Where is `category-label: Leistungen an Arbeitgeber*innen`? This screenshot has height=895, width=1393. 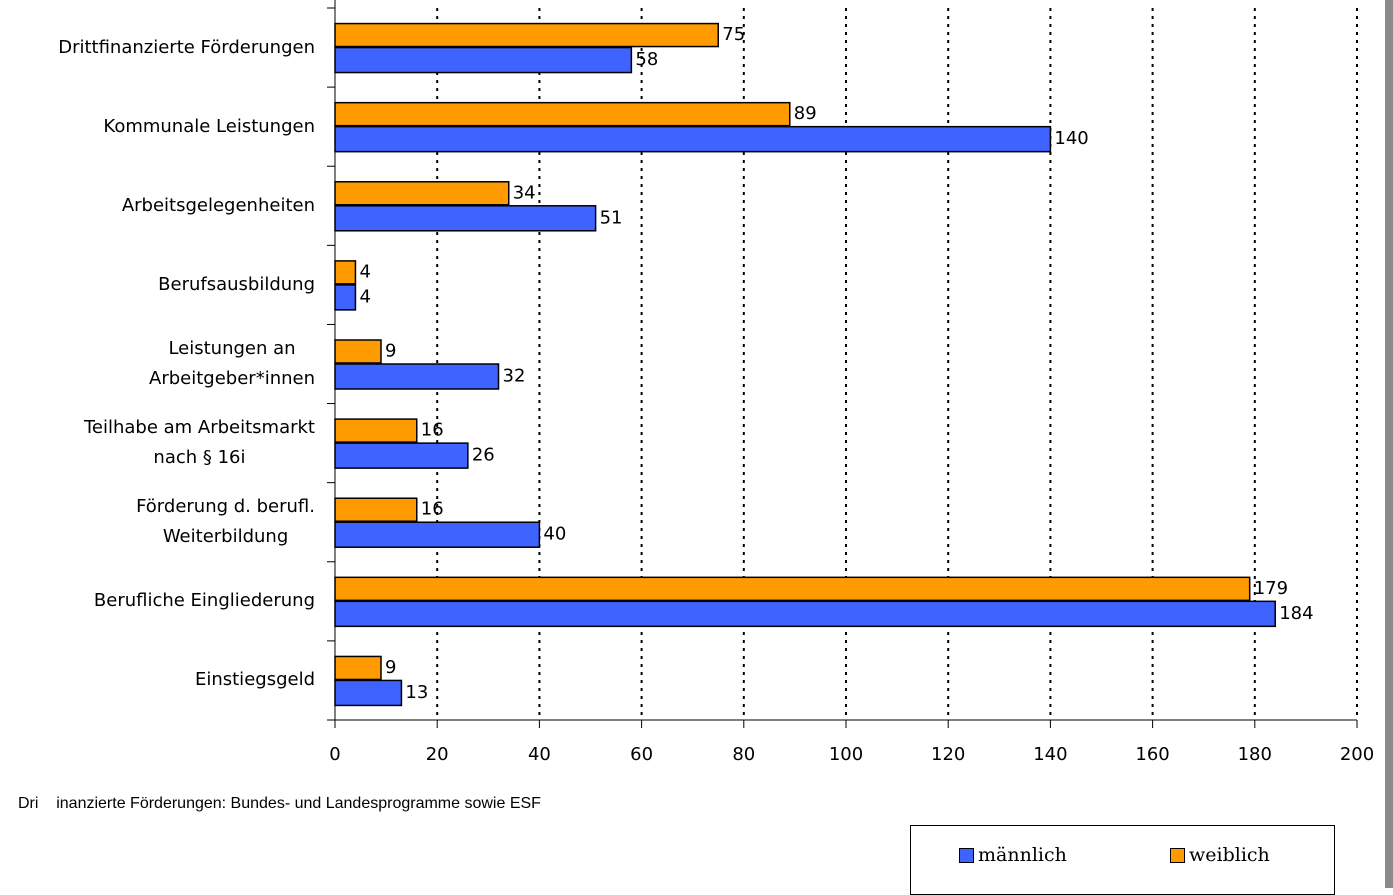
category-label: Leistungen an Arbeitgeber*innen is located at coordinates (232, 363).